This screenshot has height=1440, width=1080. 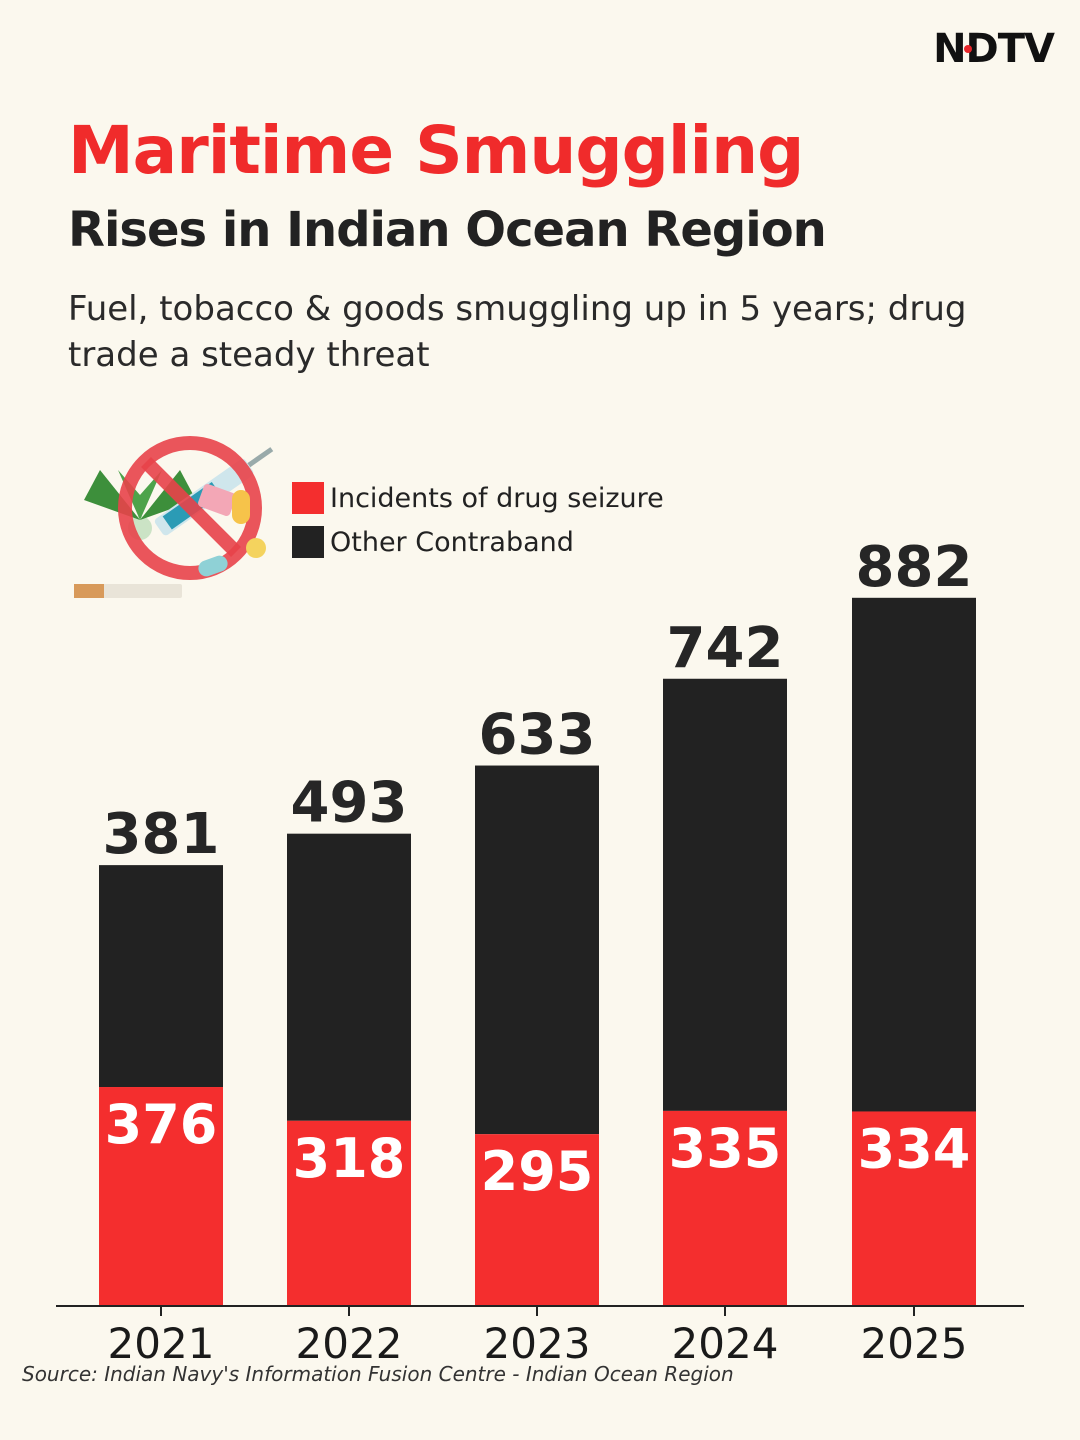 What do you see at coordinates (161, 1124) in the screenshot?
I see `label-drug-seizure-2021: 376` at bounding box center [161, 1124].